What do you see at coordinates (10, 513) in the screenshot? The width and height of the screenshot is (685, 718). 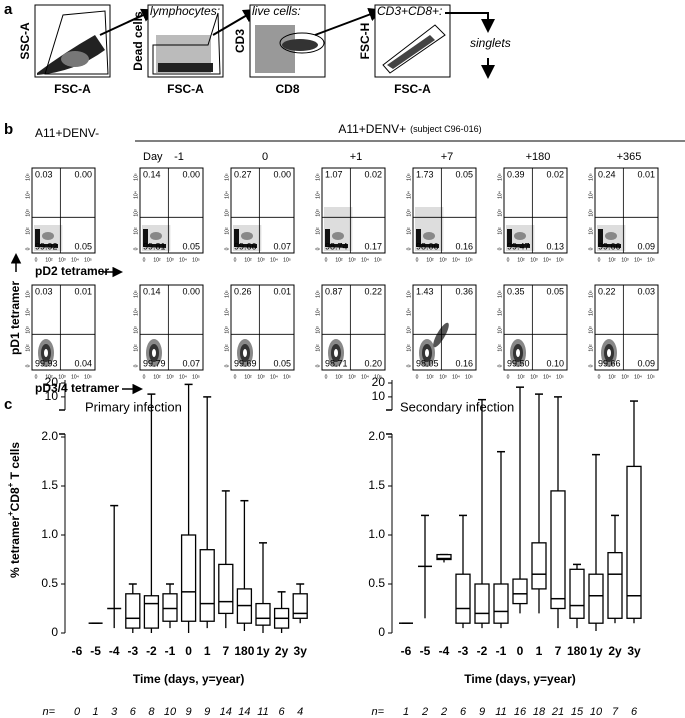 I see `y-label-part: +` at bounding box center [10, 513].